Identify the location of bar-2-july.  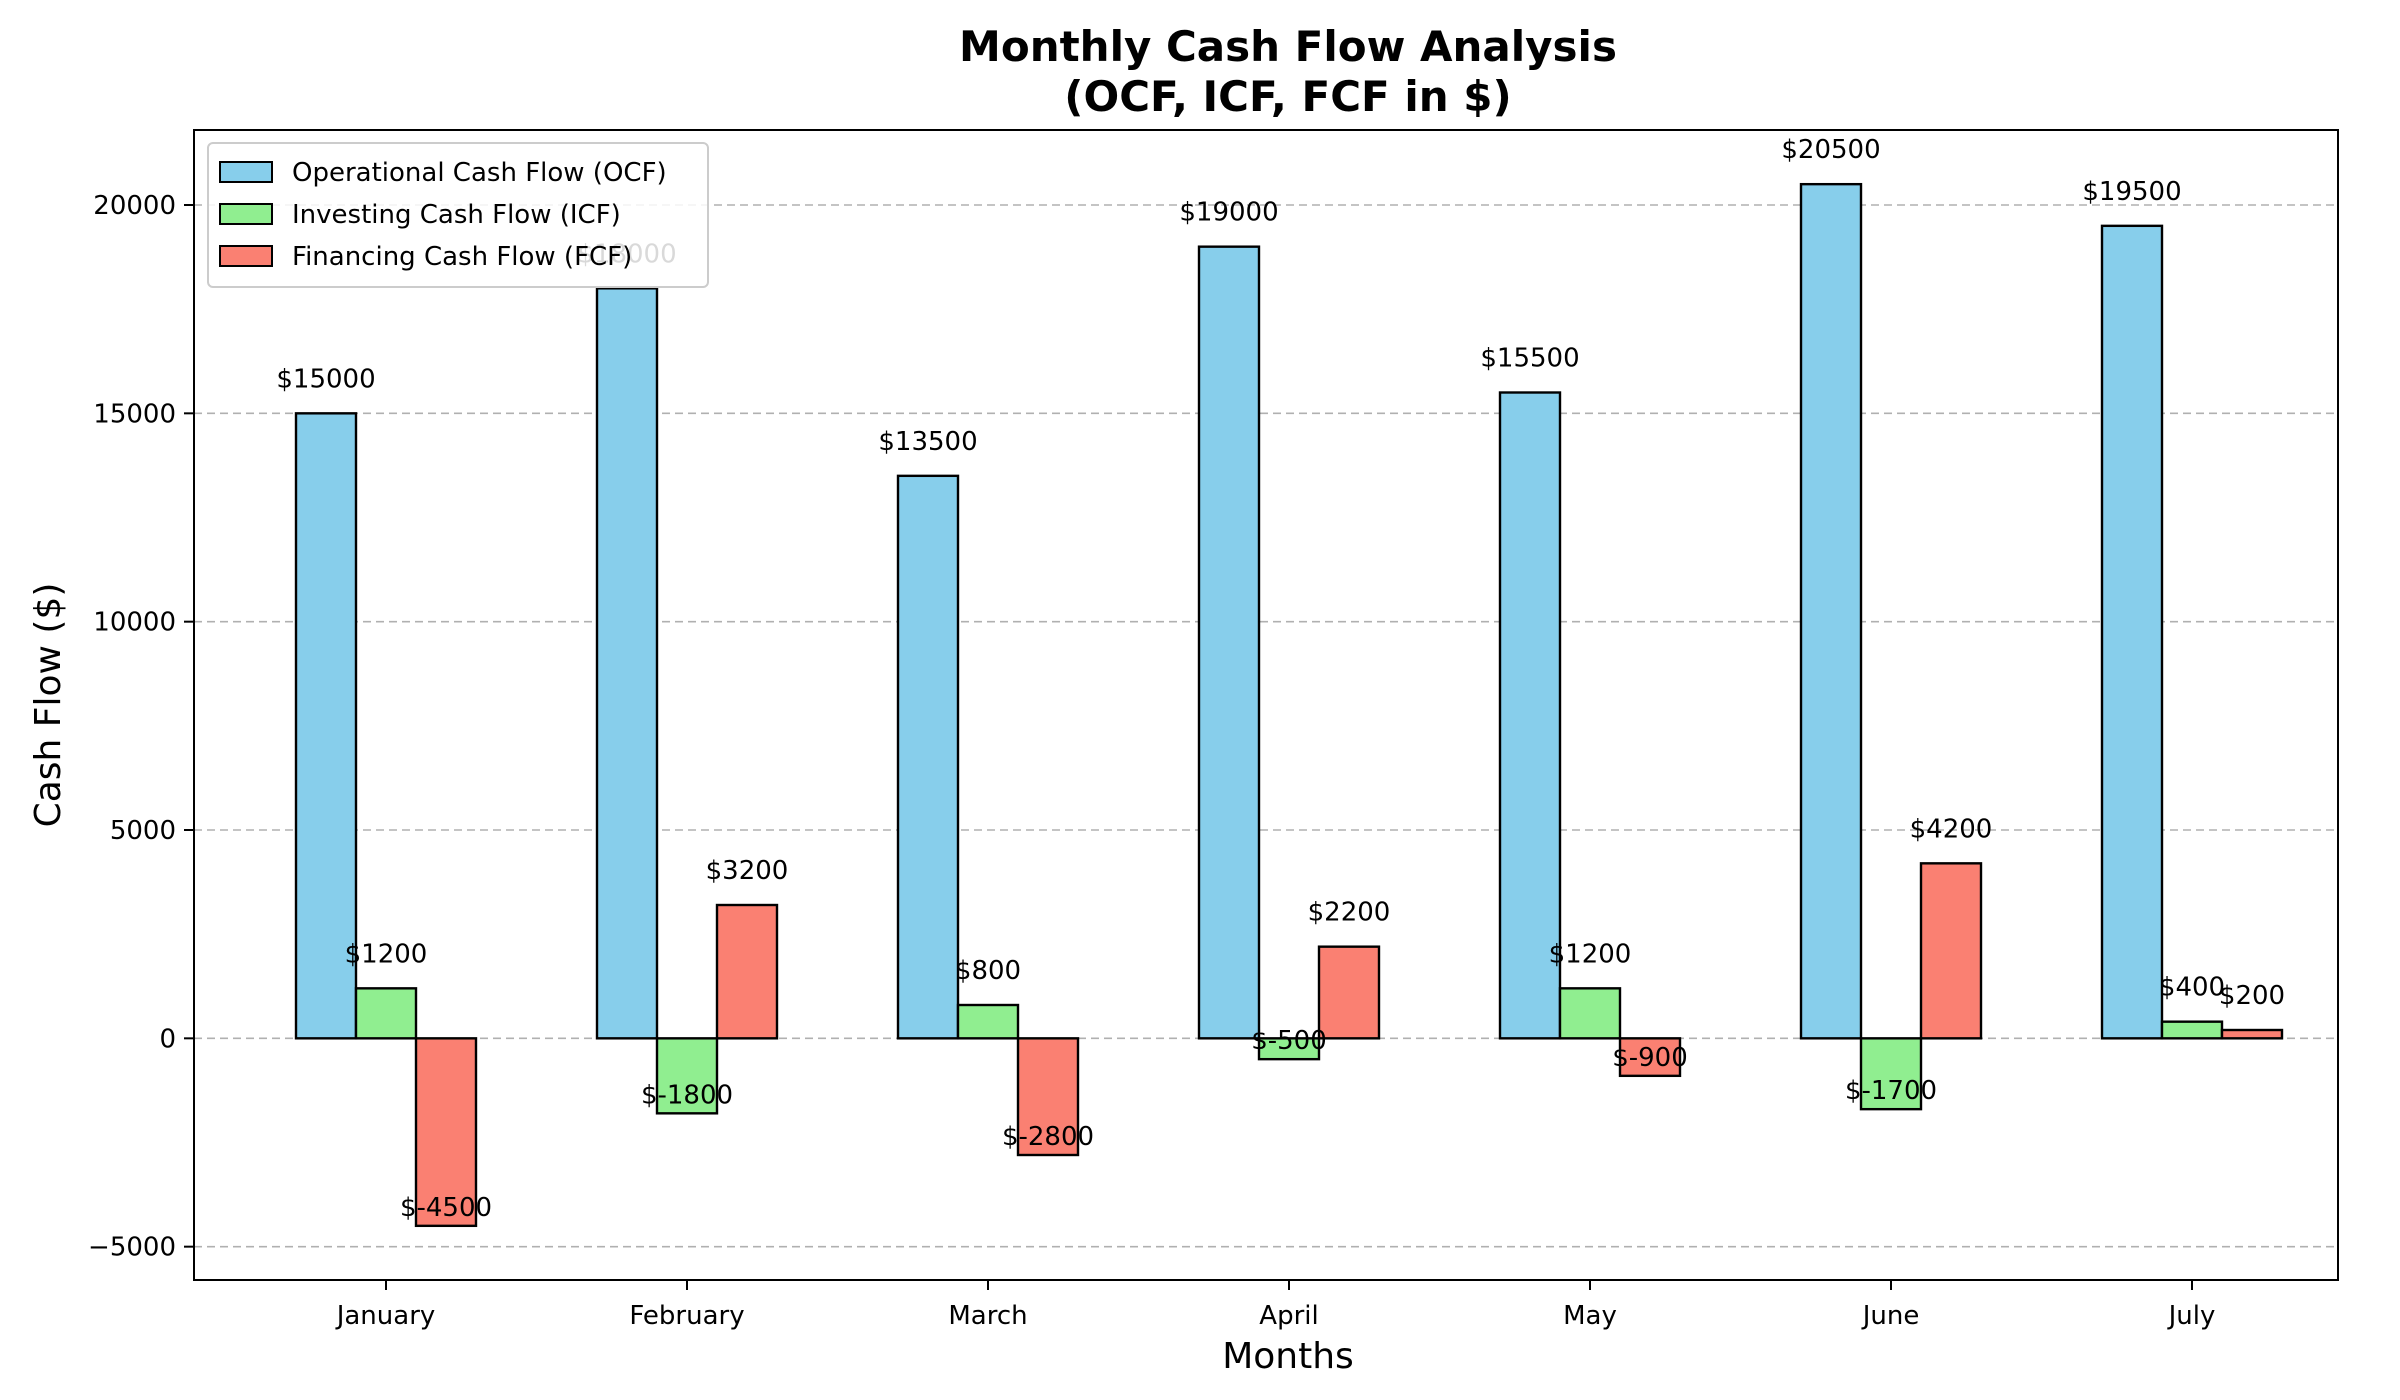
(2192, 1030).